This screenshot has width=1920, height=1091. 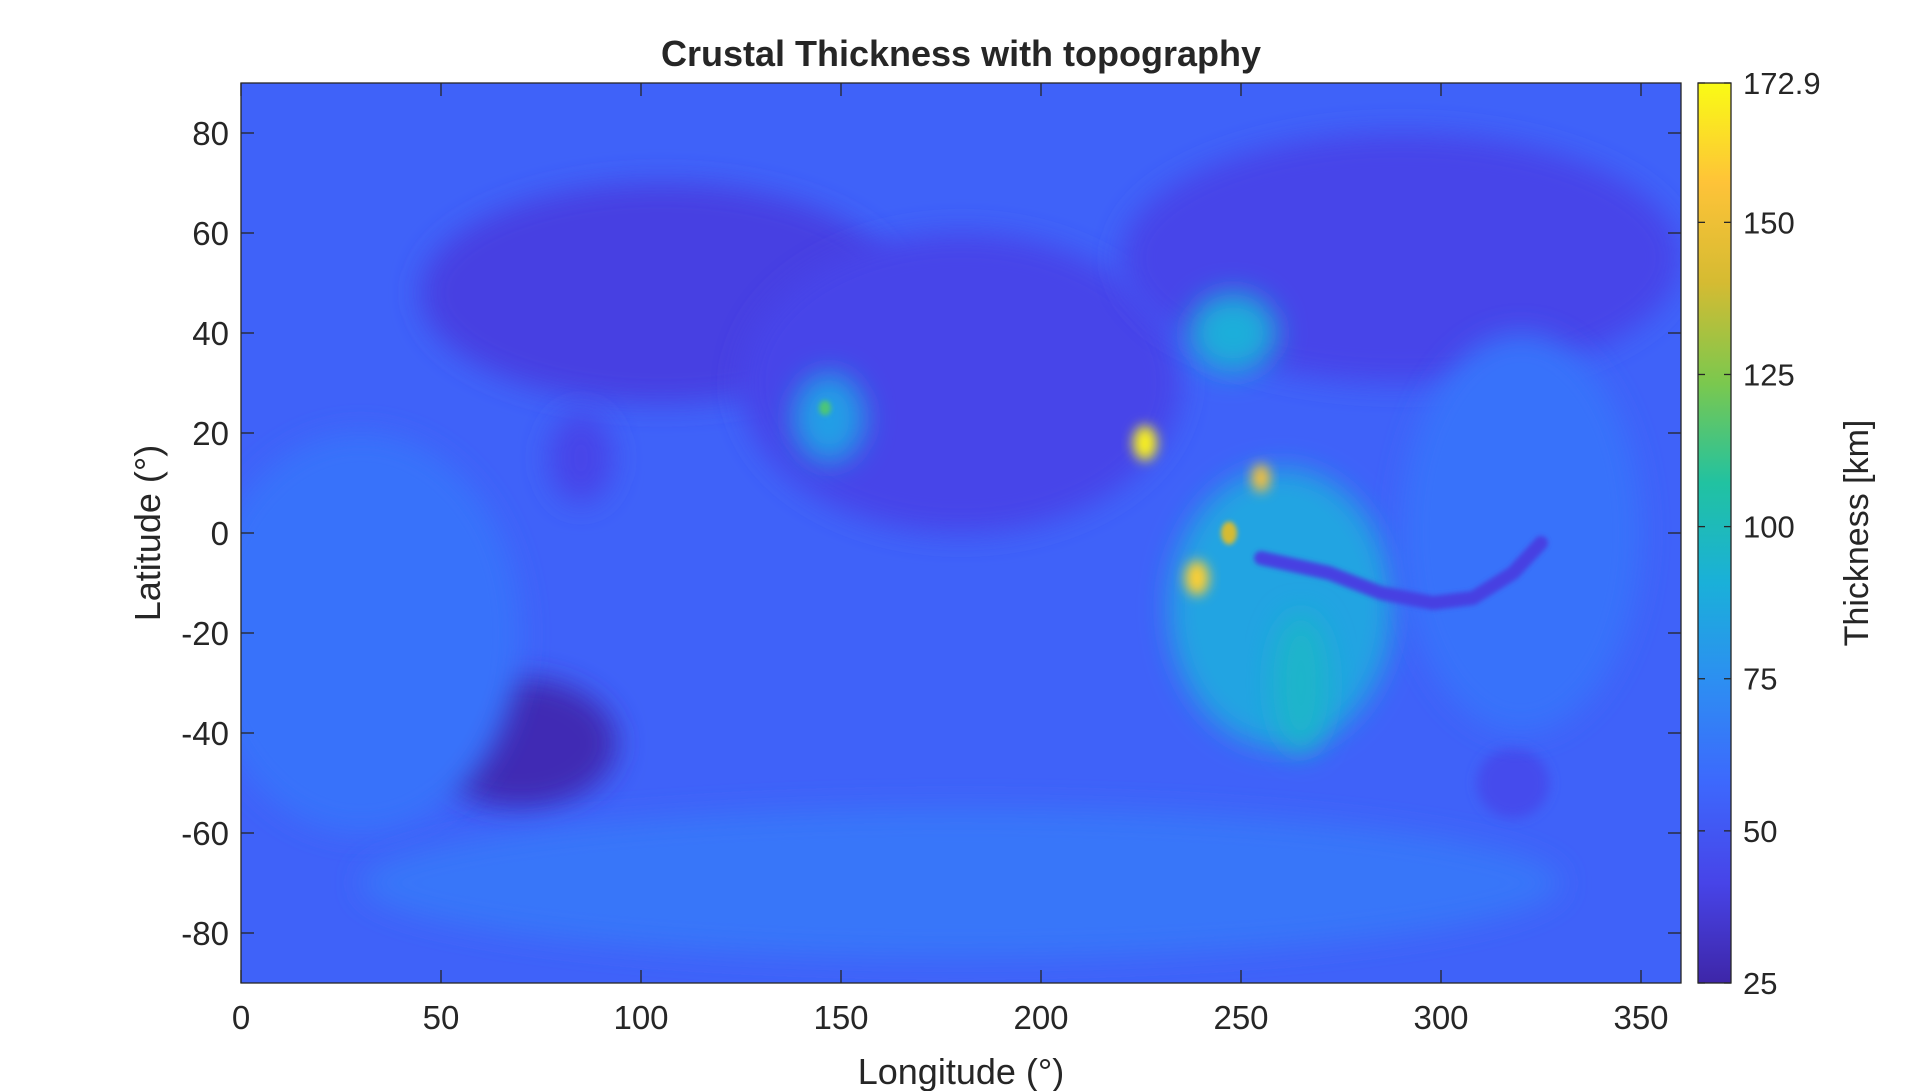 I want to click on colorbar-tick-label: 150, so click(x=1769, y=222).